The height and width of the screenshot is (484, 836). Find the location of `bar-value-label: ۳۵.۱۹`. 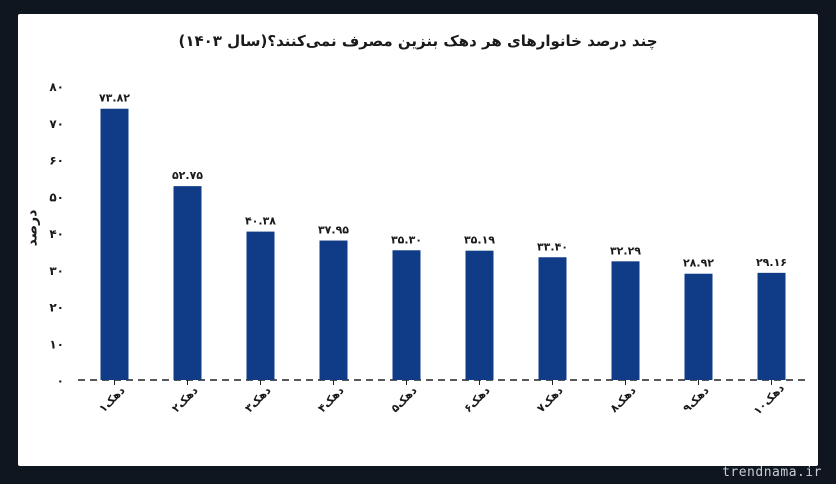

bar-value-label: ۳۵.۱۹ is located at coordinates (479, 240).